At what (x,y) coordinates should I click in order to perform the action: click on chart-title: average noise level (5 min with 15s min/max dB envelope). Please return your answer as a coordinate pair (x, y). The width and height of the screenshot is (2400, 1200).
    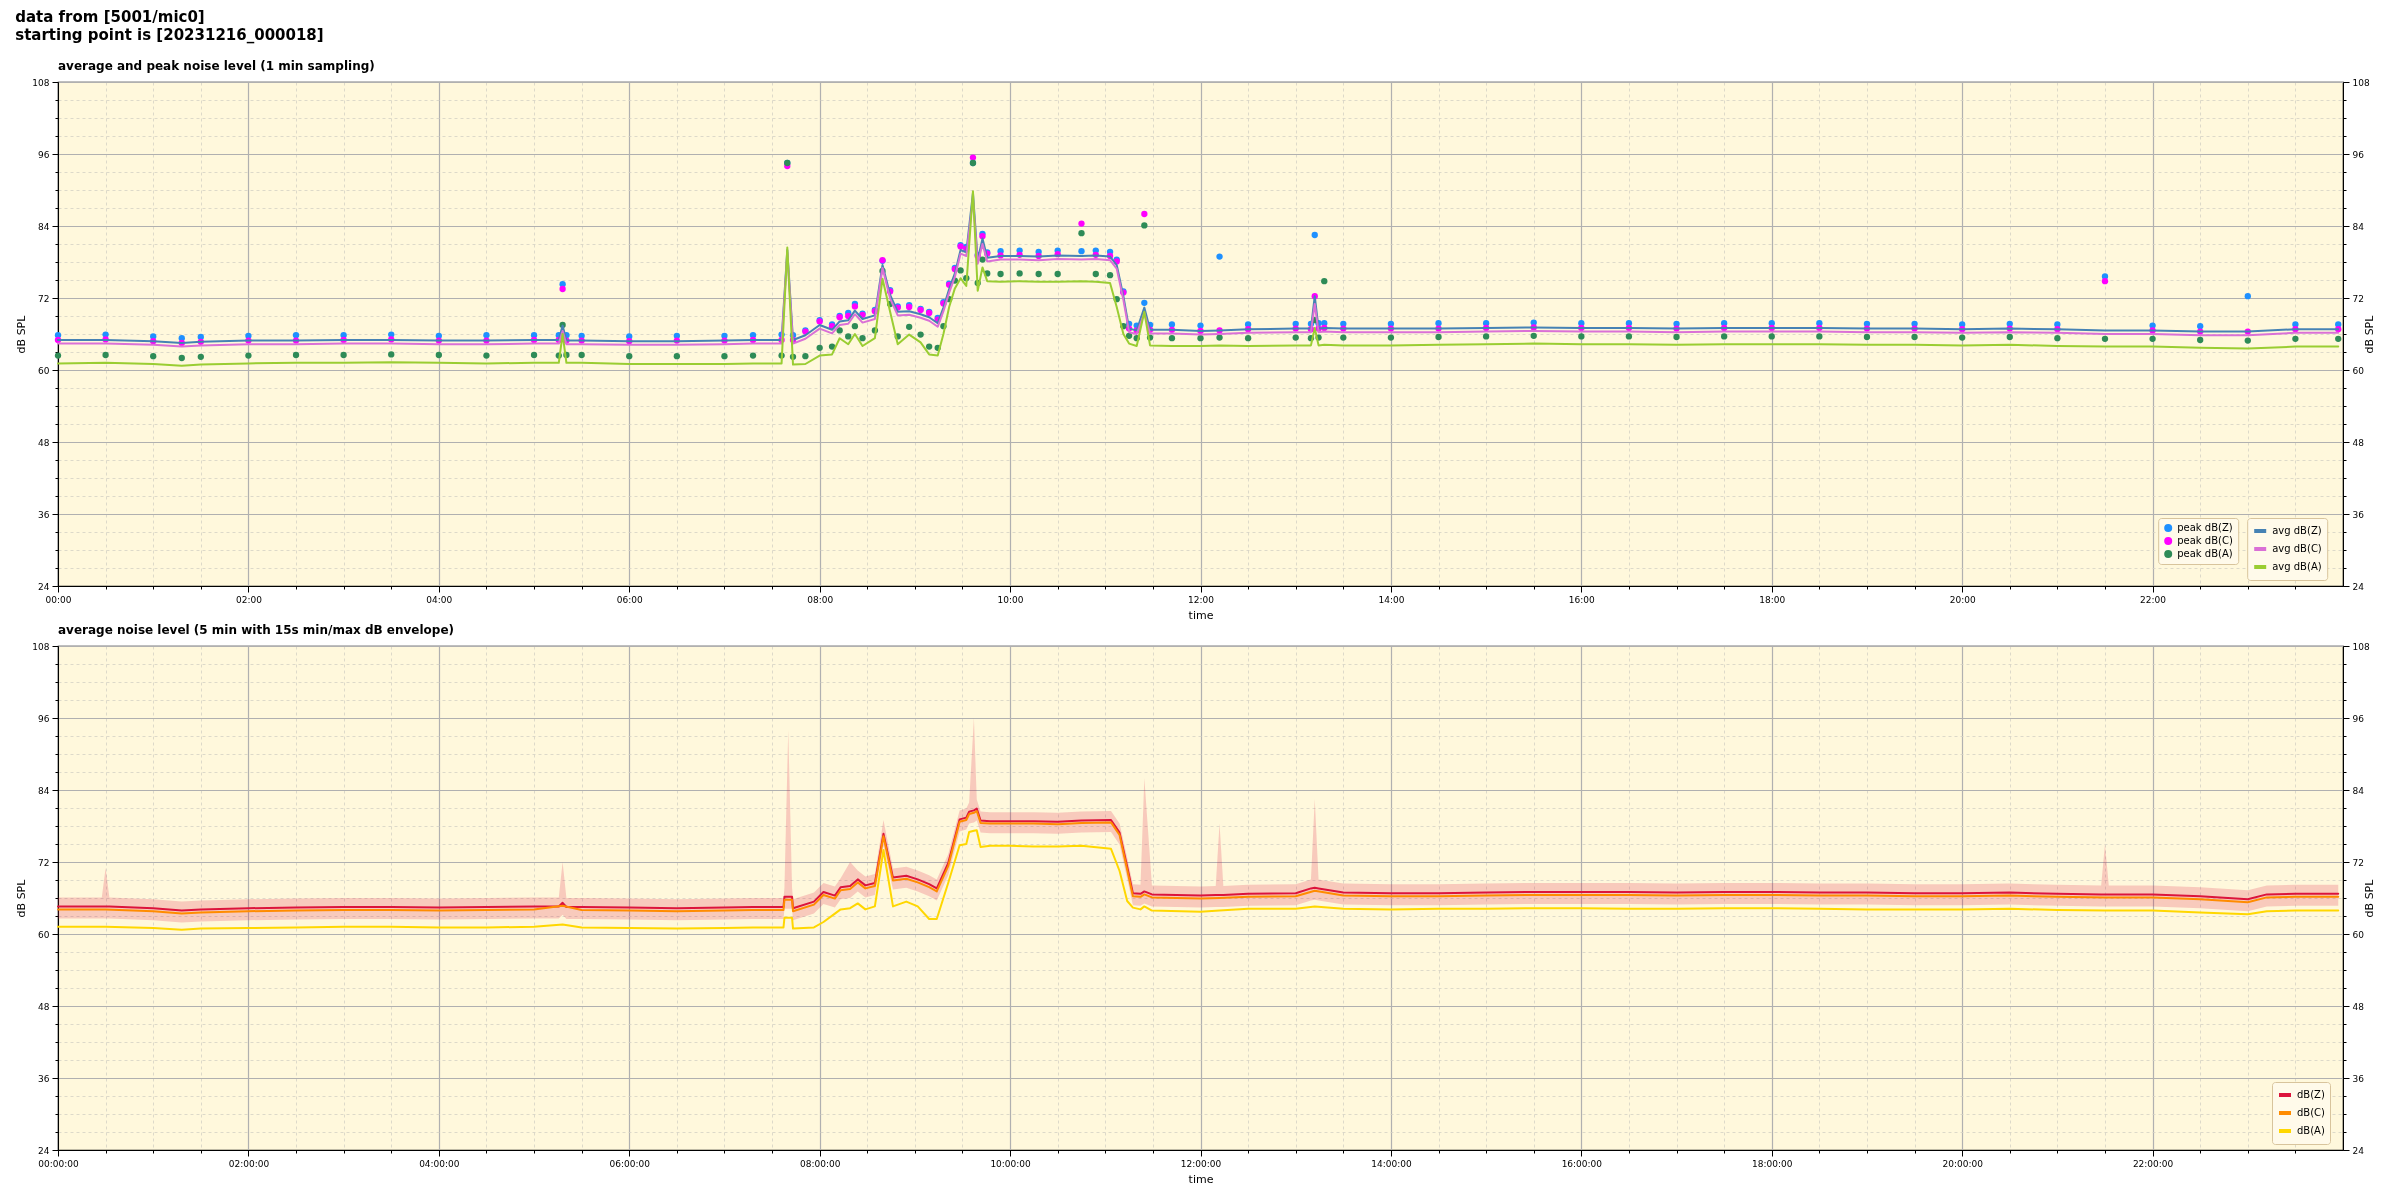
    Looking at the image, I should click on (256, 630).